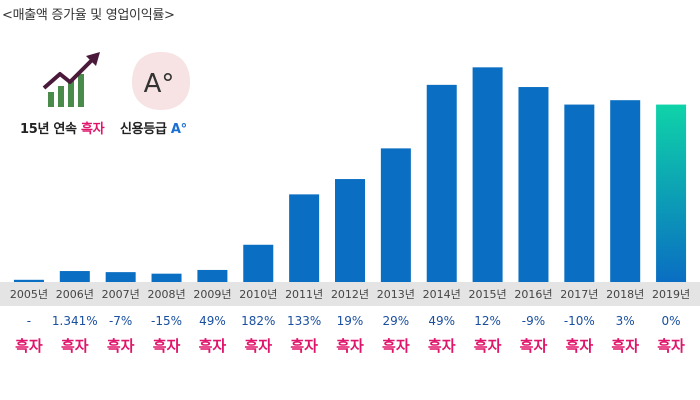 The image size is (700, 400). I want to click on x-tick-label: 2012년, so click(350, 294).